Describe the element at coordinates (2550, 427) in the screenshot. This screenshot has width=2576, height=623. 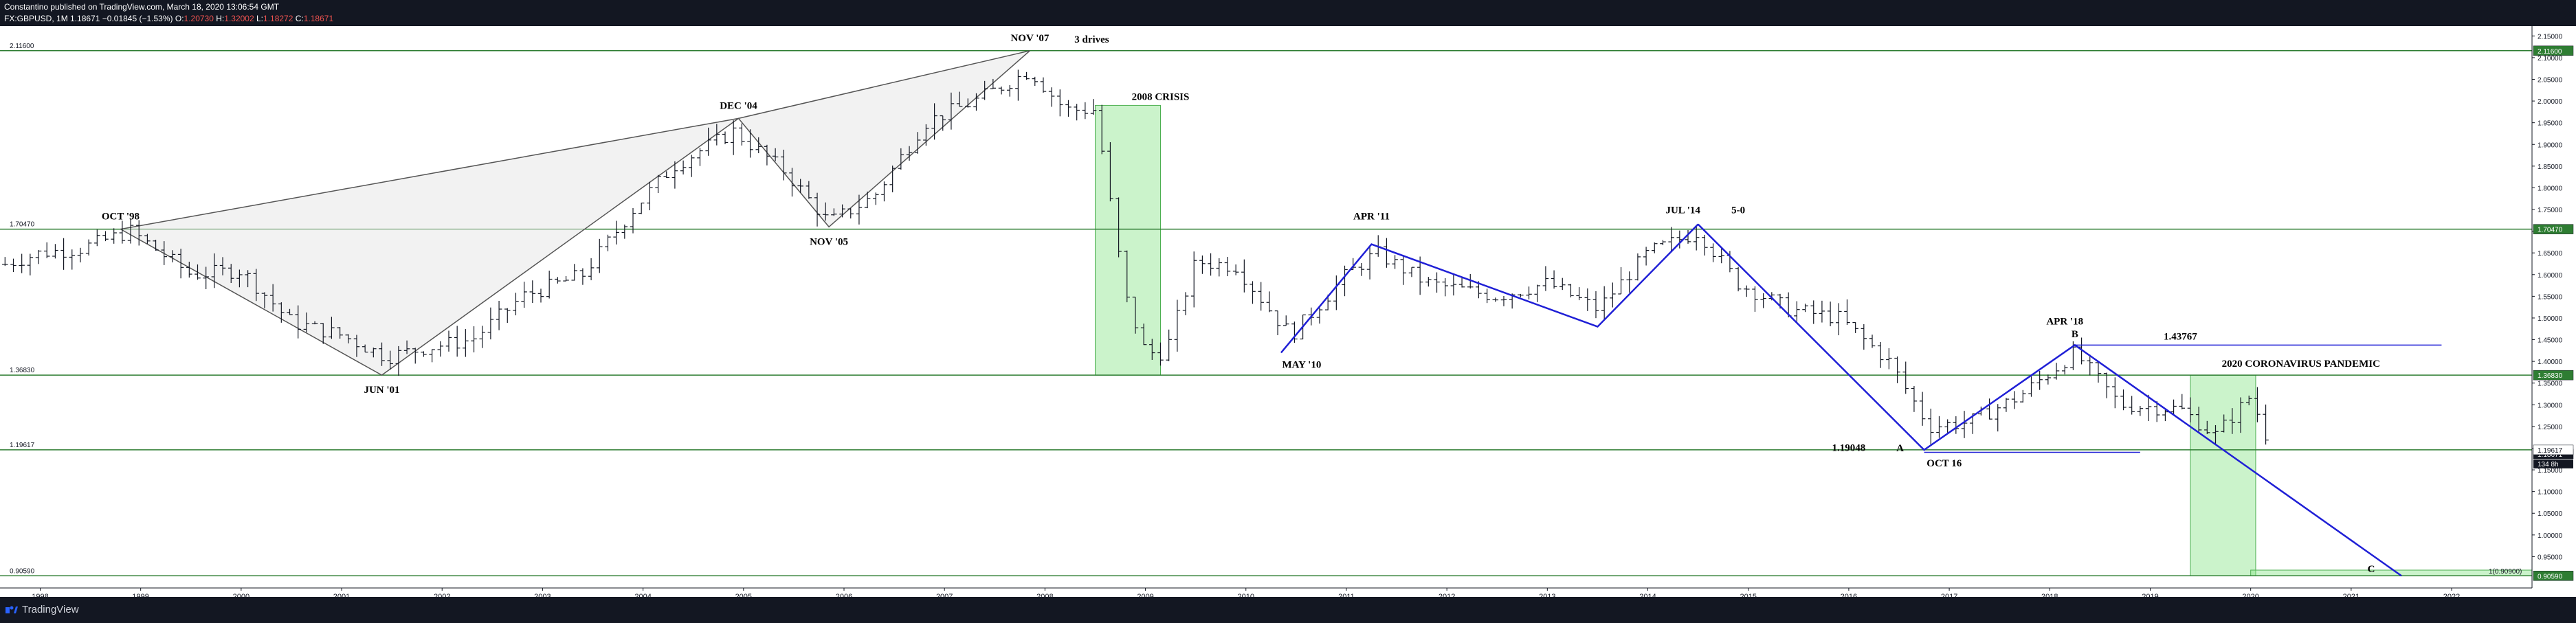
I see `price-tick-label-18: 1.25000` at that location.